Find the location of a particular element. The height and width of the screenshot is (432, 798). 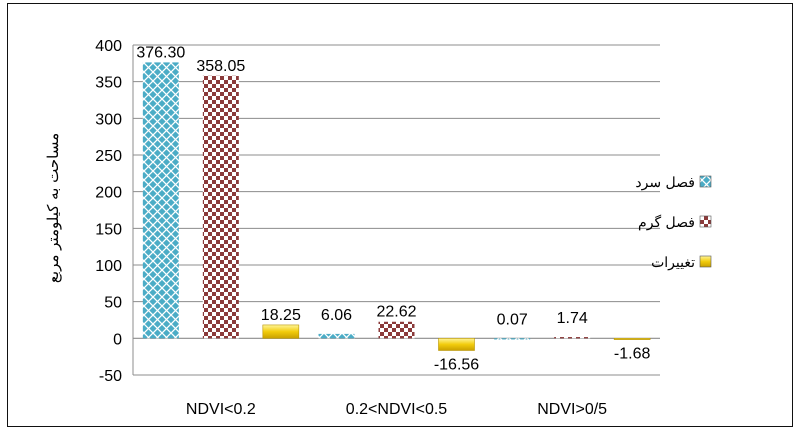

legend: فصل سرد فصل گرم تغییرات is located at coordinates (673, 223).